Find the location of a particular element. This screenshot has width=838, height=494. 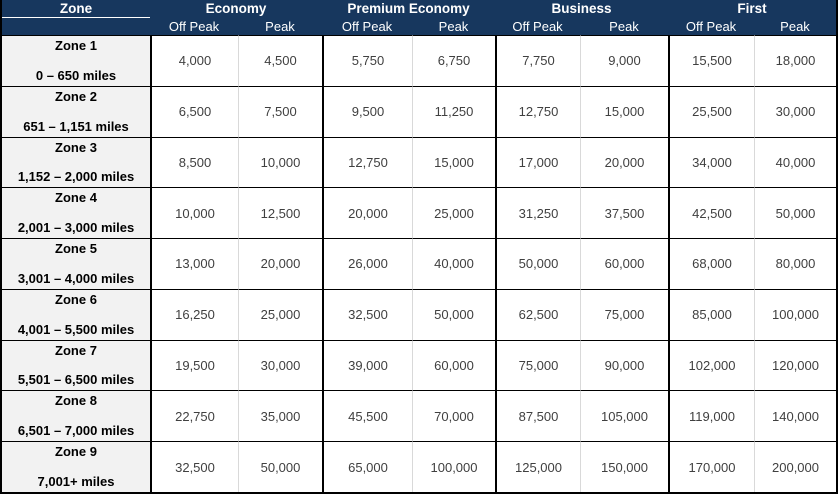

value-cell: 35,000 is located at coordinates (280, 416).